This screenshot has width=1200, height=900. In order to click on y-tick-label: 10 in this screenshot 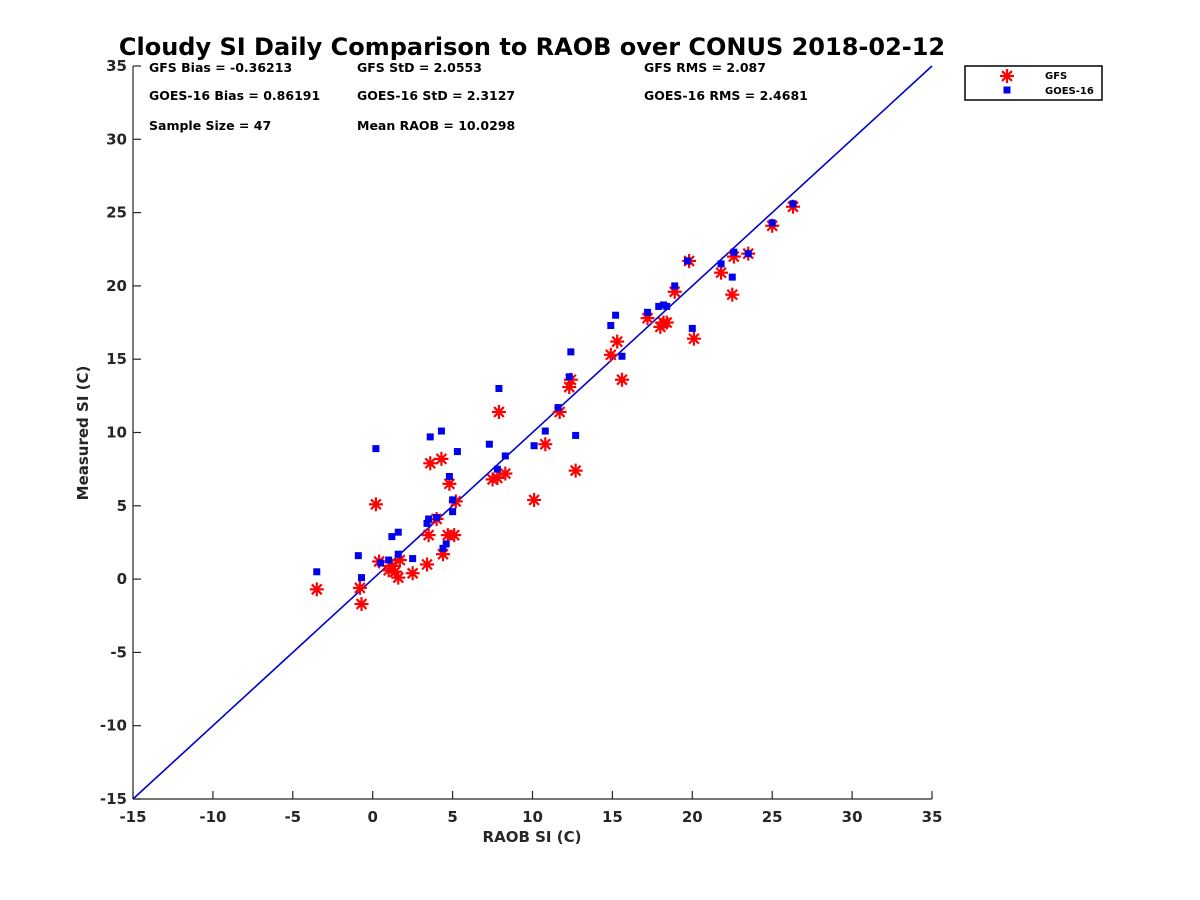, I will do `click(116, 433)`.